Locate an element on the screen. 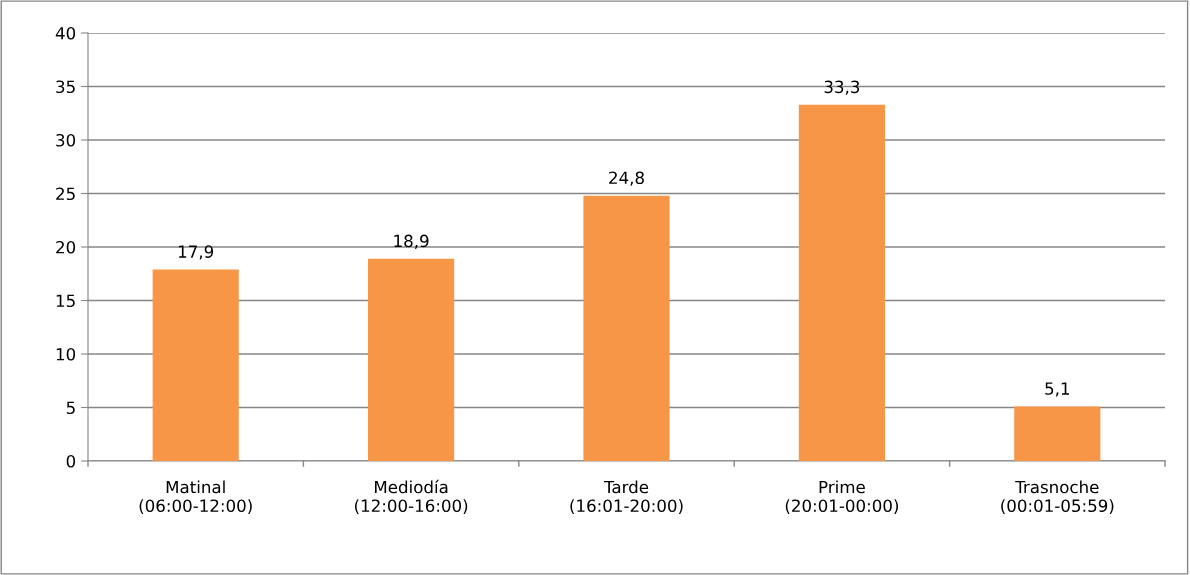 The image size is (1190, 575). y-tick-label: 0 is located at coordinates (71, 461).